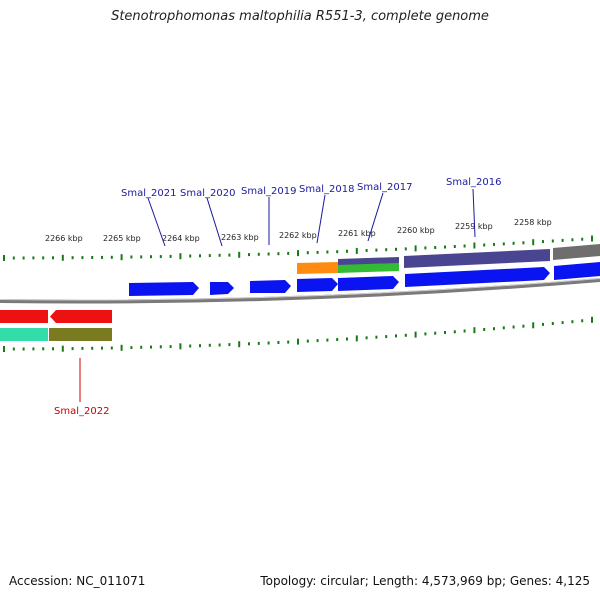  Describe the element at coordinates (357, 233) in the screenshot. I see `tick-label-2261: 2261 kbp` at that location.